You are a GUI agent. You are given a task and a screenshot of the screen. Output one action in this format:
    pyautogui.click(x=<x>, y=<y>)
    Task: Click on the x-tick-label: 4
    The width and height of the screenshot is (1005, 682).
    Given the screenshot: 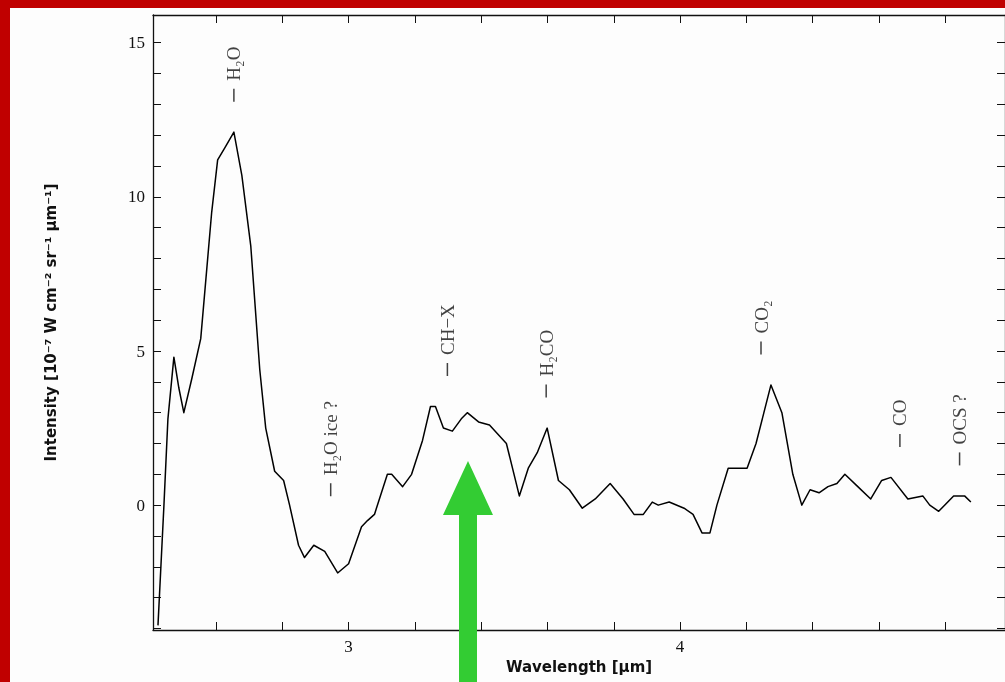 What is the action you would take?
    pyautogui.click(x=680, y=646)
    